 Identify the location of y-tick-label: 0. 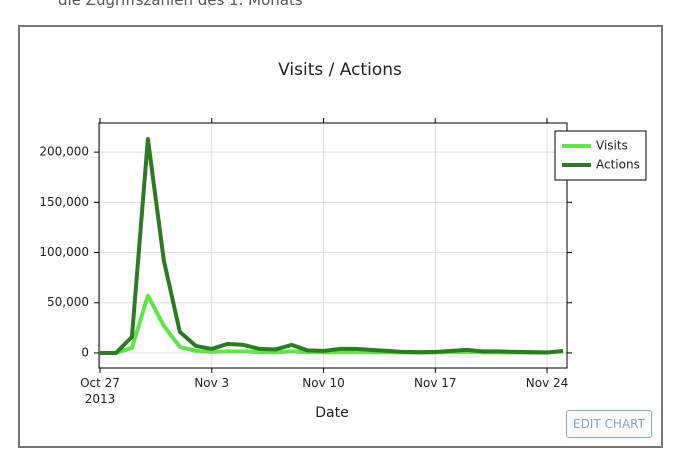
(85, 352).